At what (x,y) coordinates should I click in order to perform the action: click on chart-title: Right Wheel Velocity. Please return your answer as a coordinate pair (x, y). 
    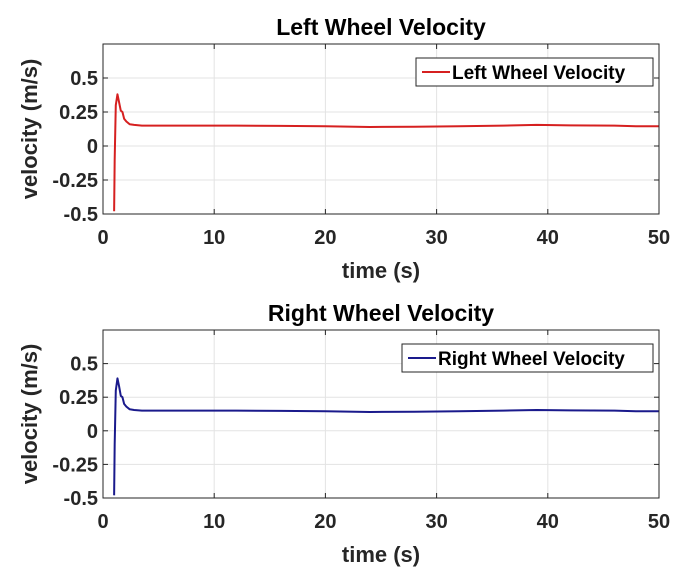
    Looking at the image, I should click on (381, 313).